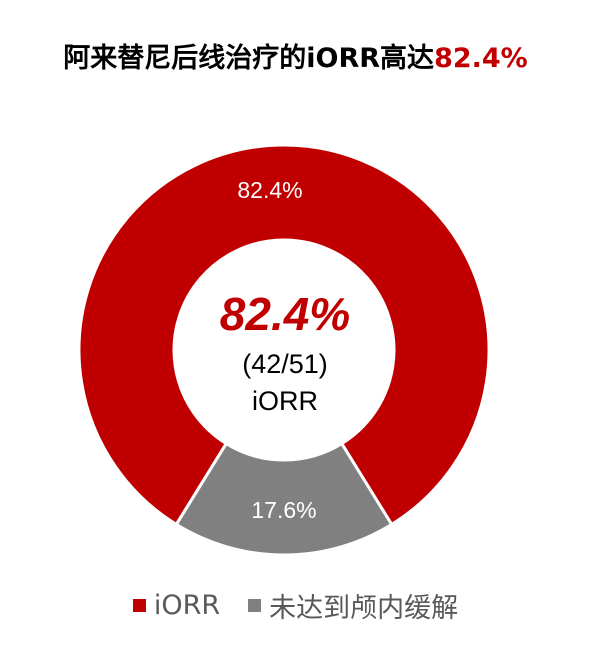 The height and width of the screenshot is (649, 591). I want to click on slice-label-no-response: 17.6%, so click(283, 510).